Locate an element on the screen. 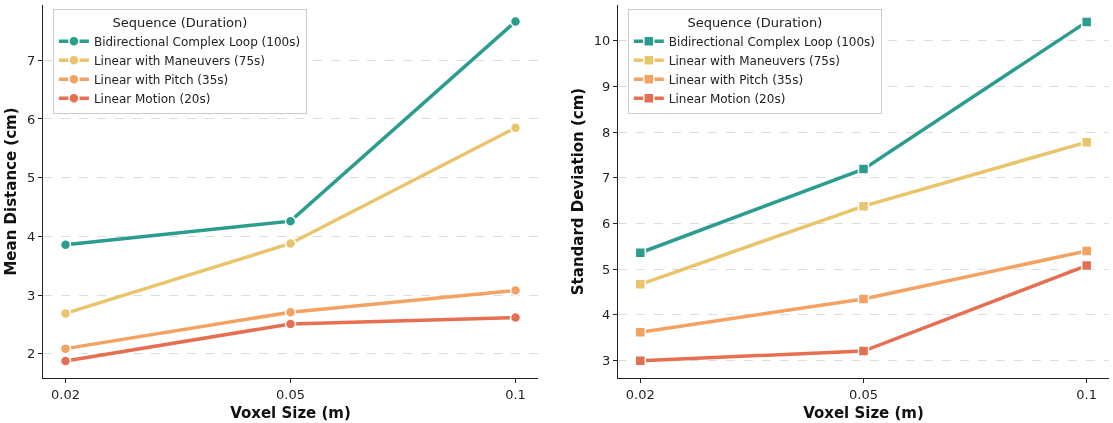  y-tick-label: 9 is located at coordinates (606, 86).